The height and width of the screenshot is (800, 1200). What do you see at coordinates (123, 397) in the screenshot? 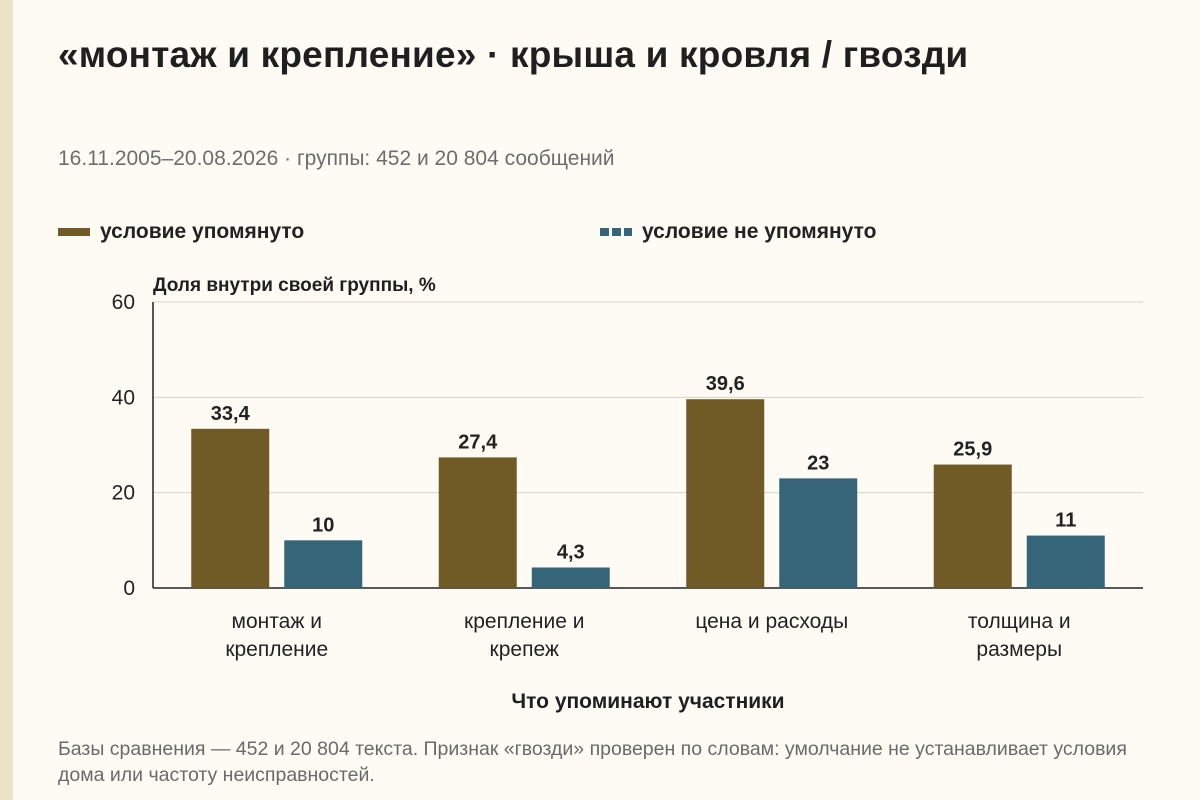
I see `y-tick-label-40: 40` at bounding box center [123, 397].